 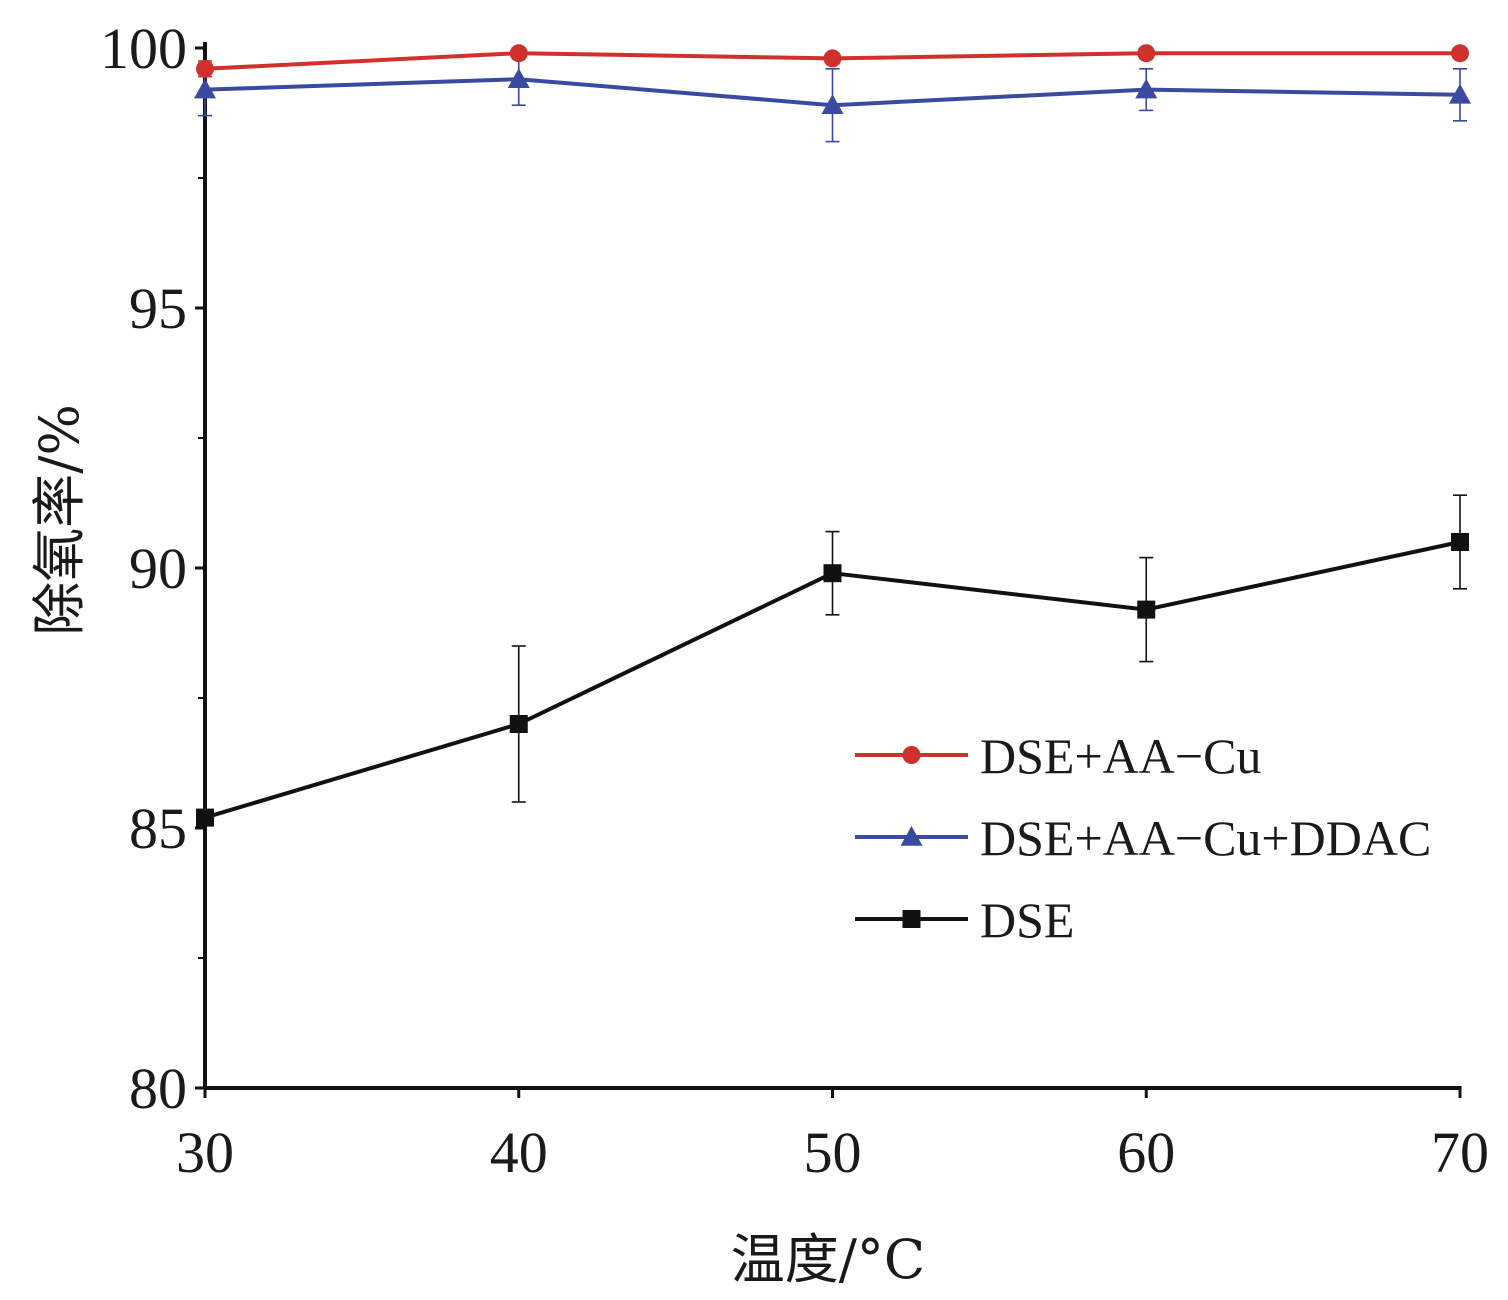 What do you see at coordinates (1205, 838) in the screenshot?
I see `legend-label: DSE+AA−Cu+DDAC` at bounding box center [1205, 838].